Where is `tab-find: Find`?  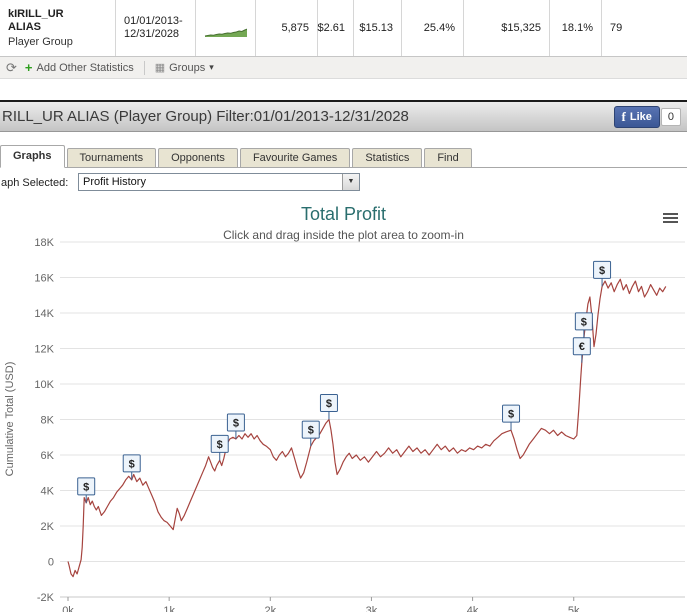
tab-find: Find is located at coordinates (448, 158).